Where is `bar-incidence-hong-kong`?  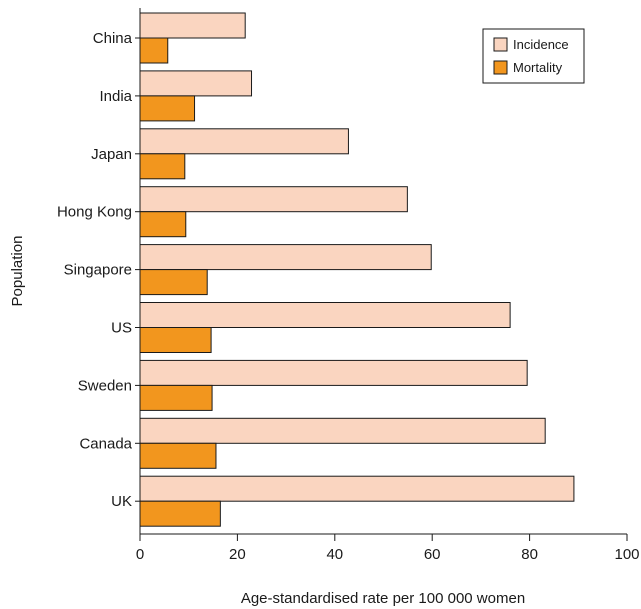 bar-incidence-hong-kong is located at coordinates (273, 199).